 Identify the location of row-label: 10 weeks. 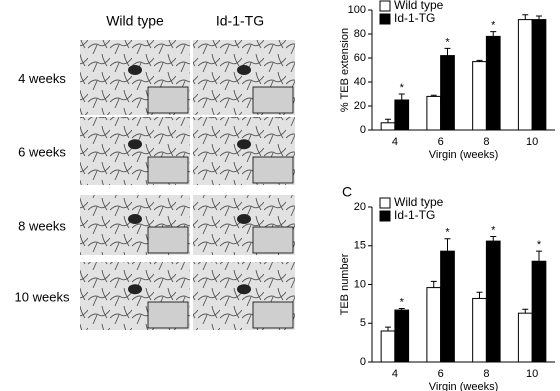
(42, 296).